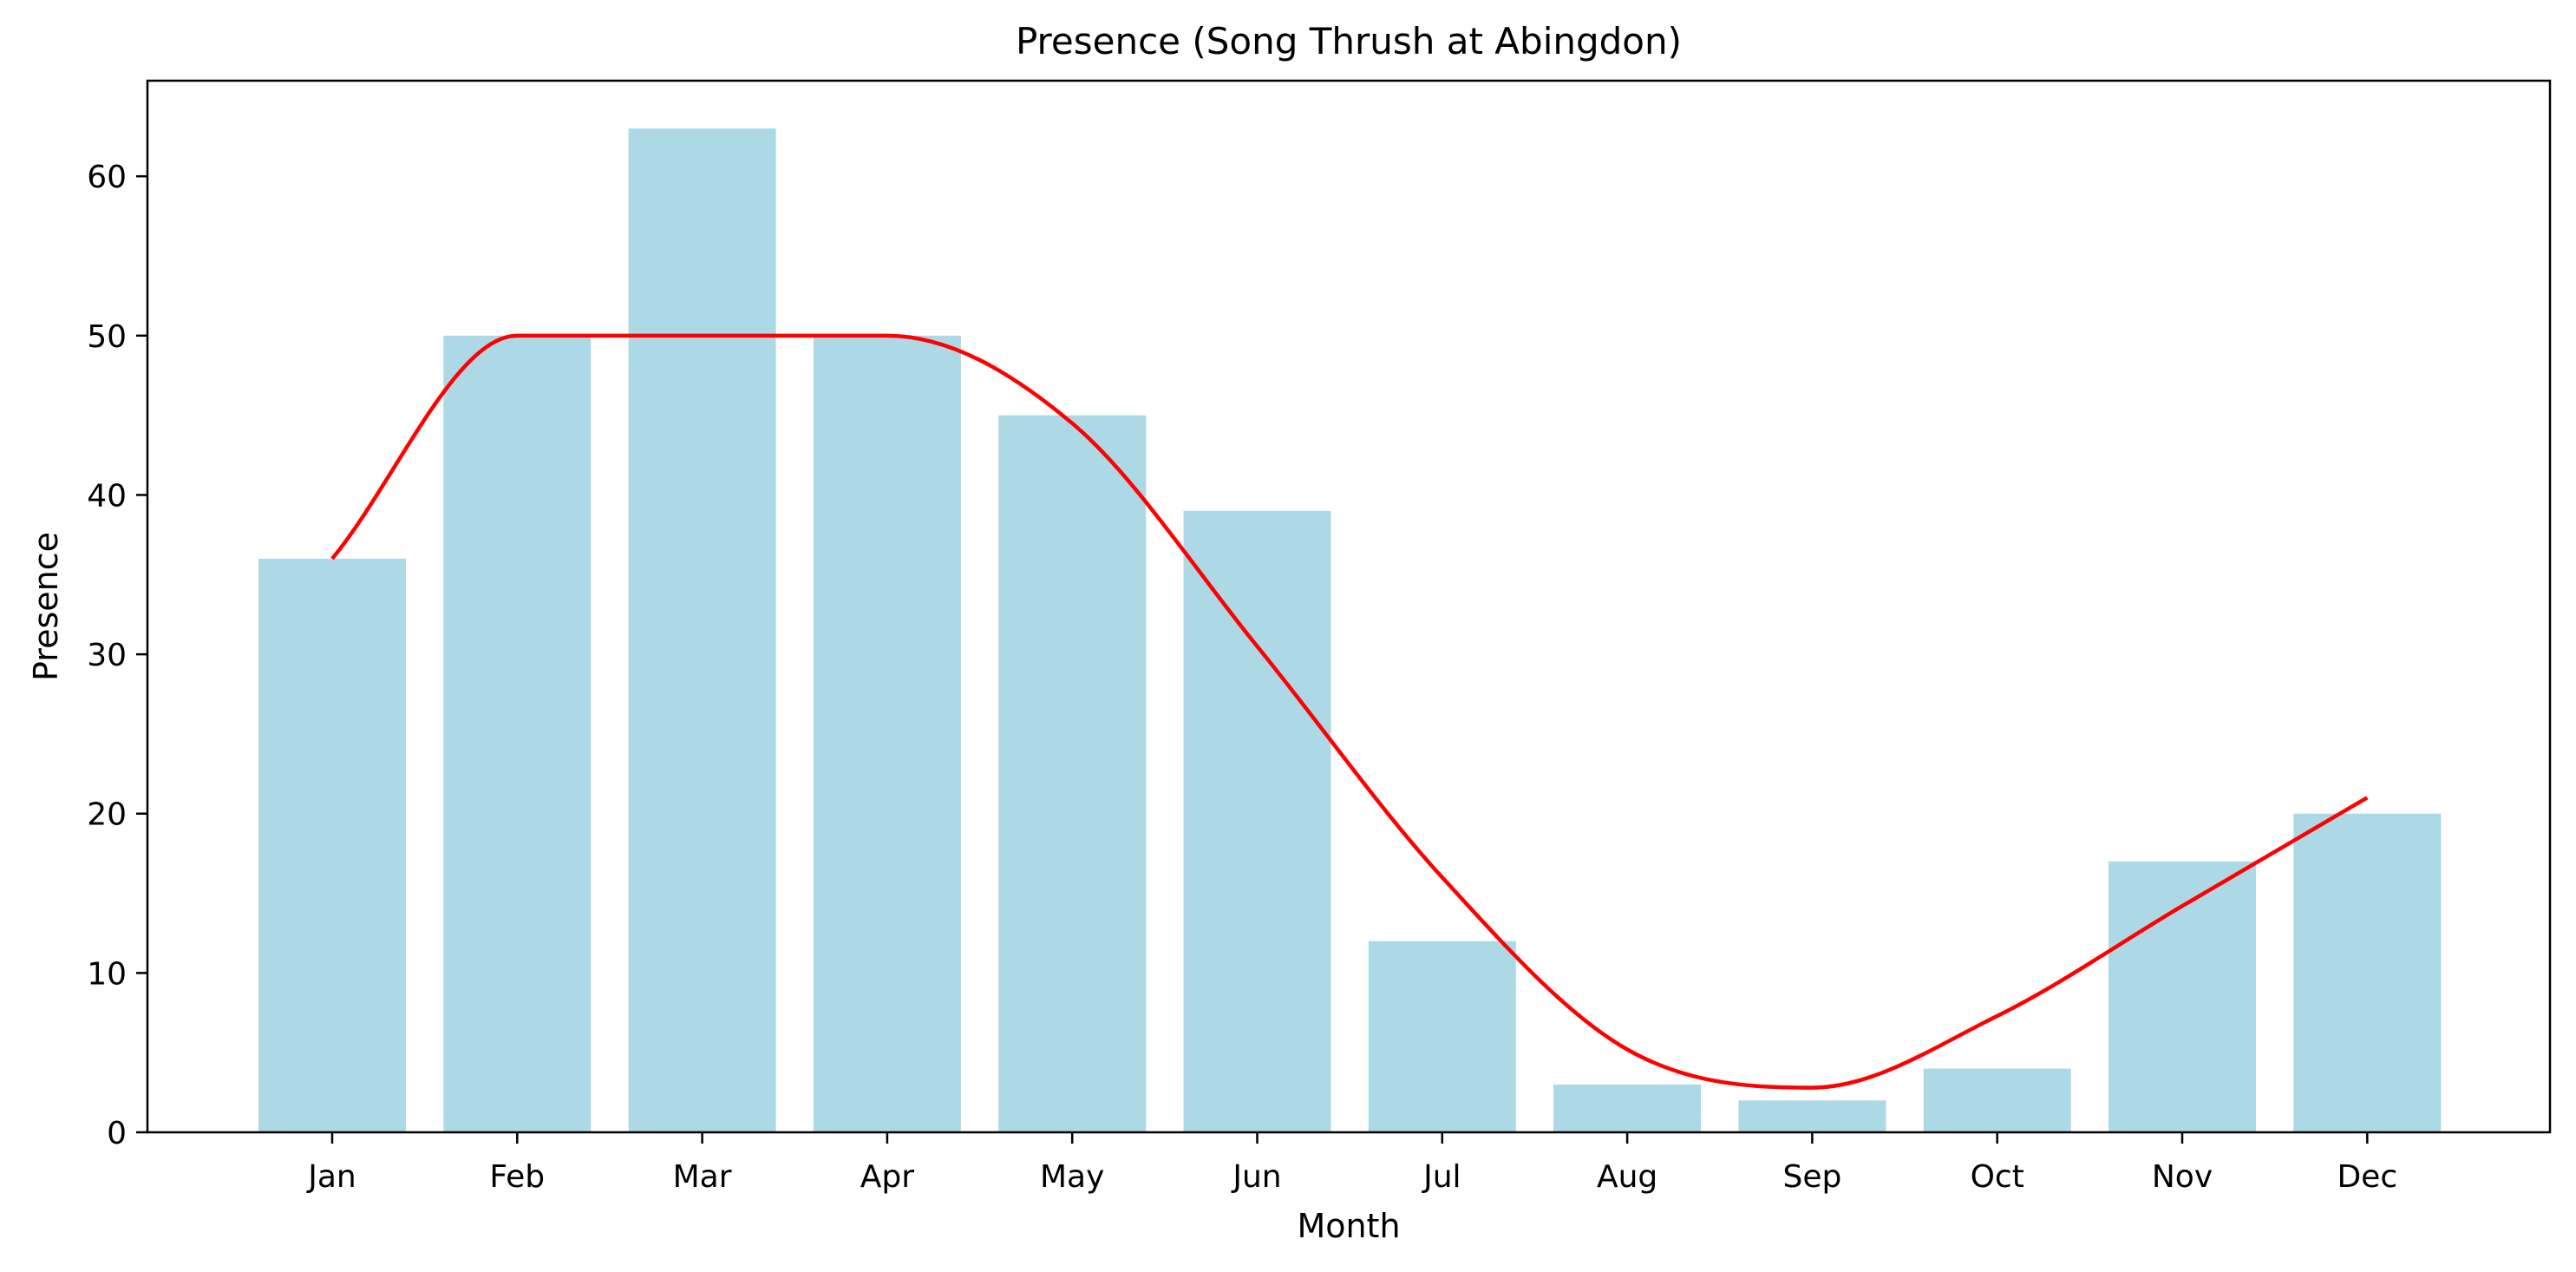 The image size is (2576, 1272). What do you see at coordinates (1072, 1177) in the screenshot?
I see `x-tick-label: May` at bounding box center [1072, 1177].